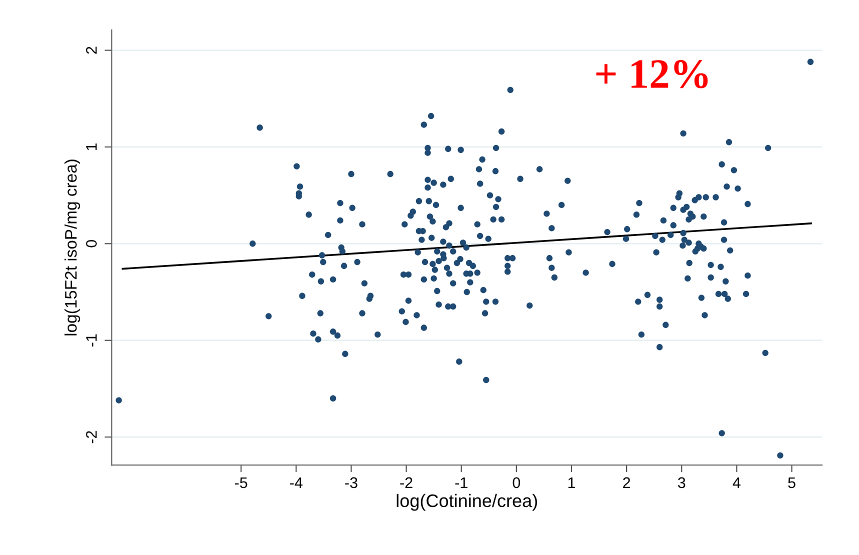 The width and height of the screenshot is (859, 555). What do you see at coordinates (91, 340) in the screenshot?
I see `y-tick-label: -1` at bounding box center [91, 340].